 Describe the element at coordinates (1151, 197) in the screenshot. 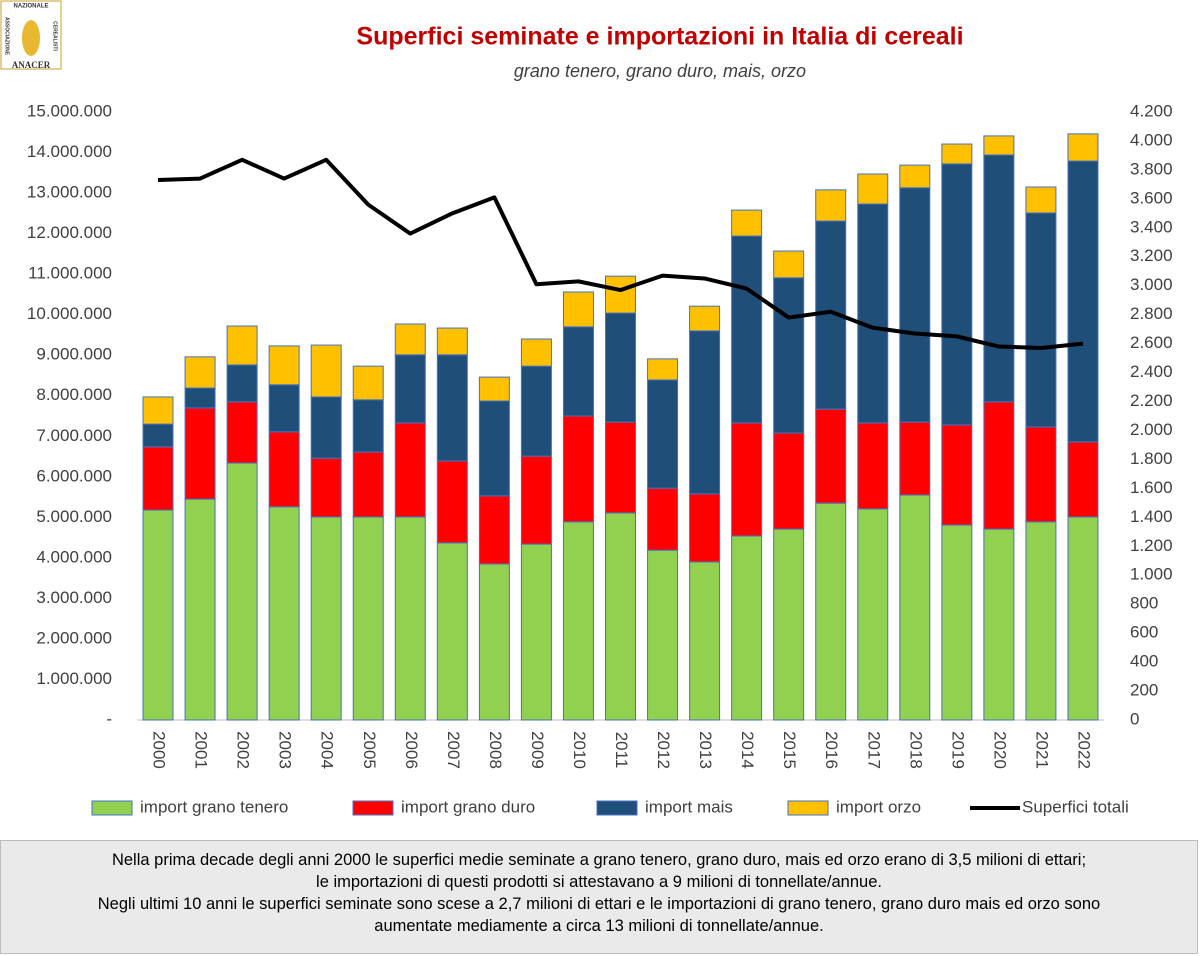

I see `y2-tick-label: 3.600` at that location.